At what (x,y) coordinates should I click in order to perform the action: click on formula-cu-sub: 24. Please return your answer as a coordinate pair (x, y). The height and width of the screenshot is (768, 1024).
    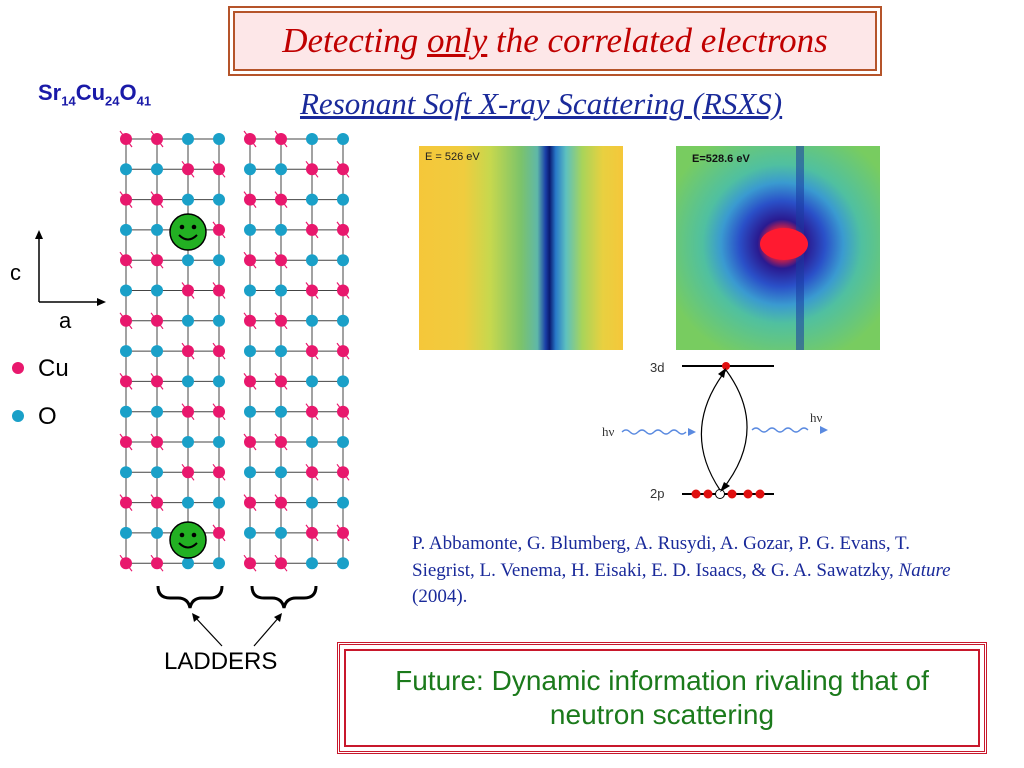
    Looking at the image, I should click on (112, 101).